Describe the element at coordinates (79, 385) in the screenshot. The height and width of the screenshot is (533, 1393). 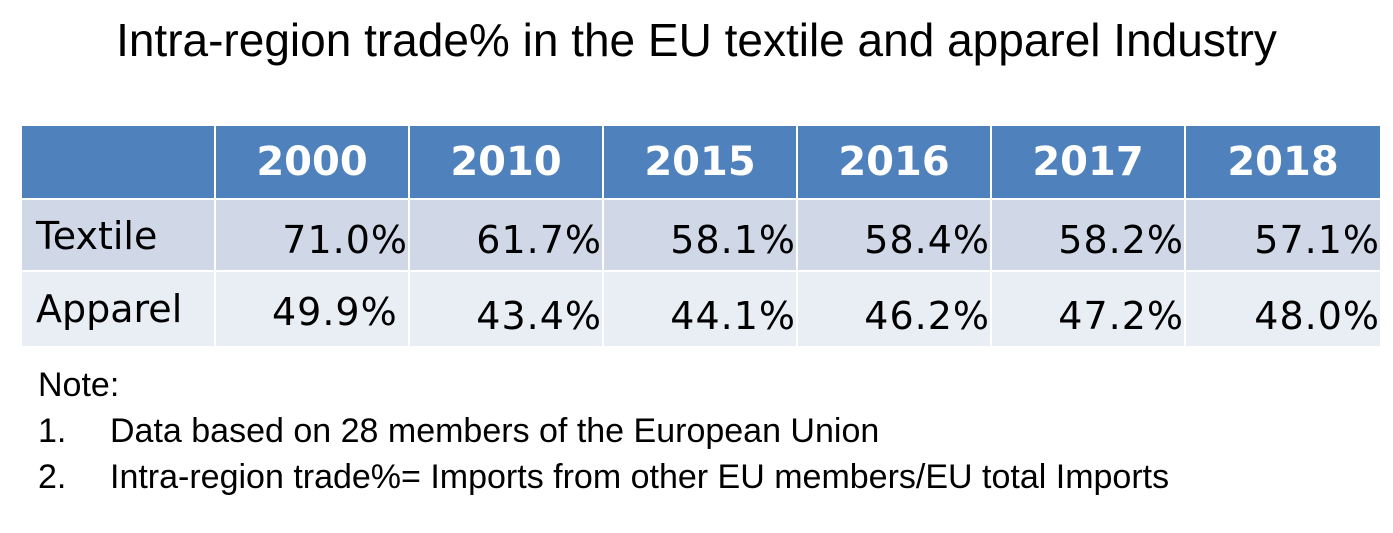
I see `notes-heading: Note:` at that location.